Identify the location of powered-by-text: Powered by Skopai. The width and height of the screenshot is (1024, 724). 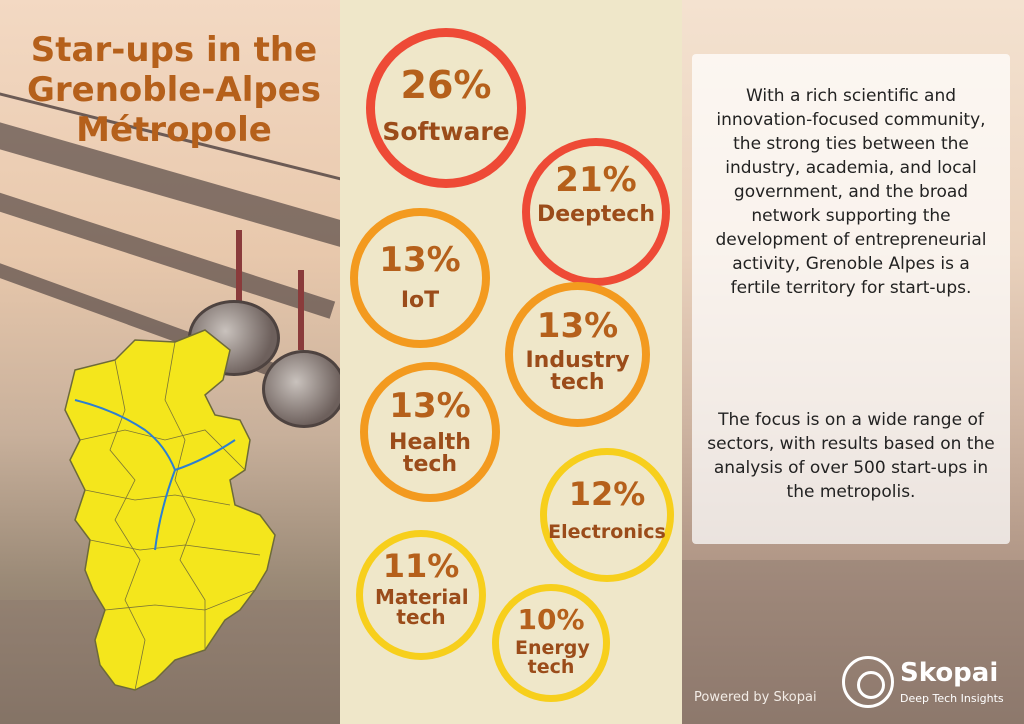
(755, 697).